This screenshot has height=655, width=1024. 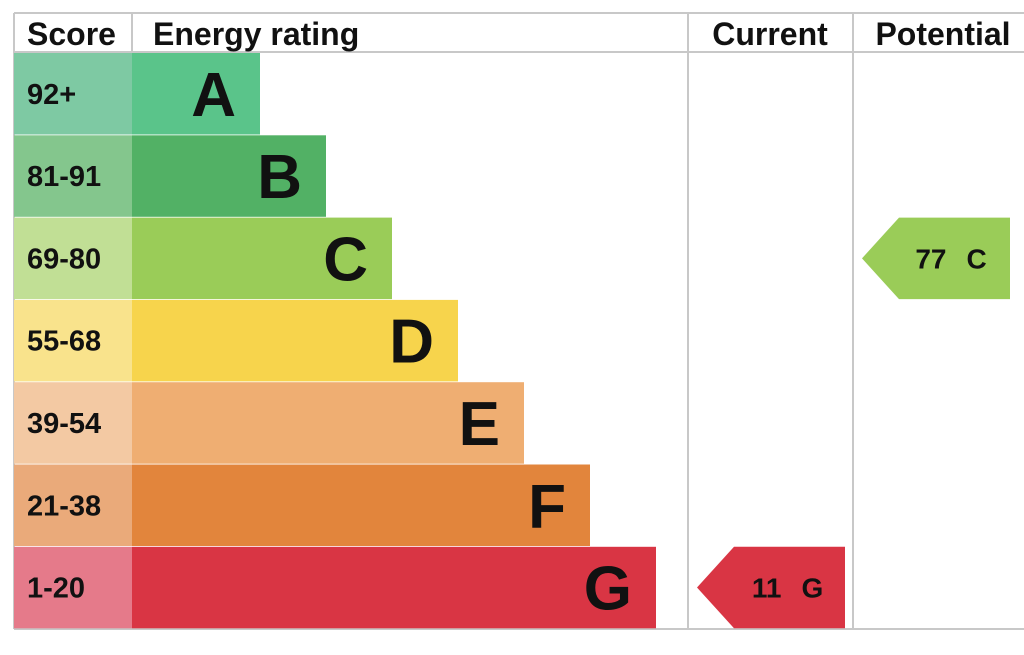 I want to click on rating-letter-g: G, so click(x=608, y=589).